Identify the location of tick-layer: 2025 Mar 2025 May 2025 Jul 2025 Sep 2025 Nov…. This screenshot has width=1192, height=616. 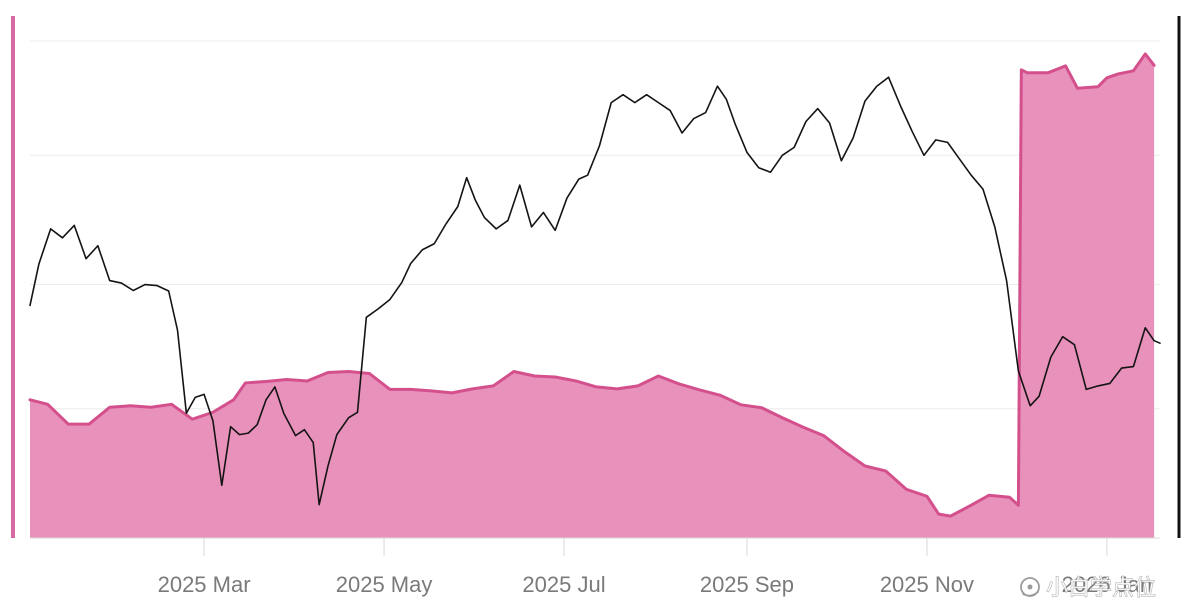
(655, 567).